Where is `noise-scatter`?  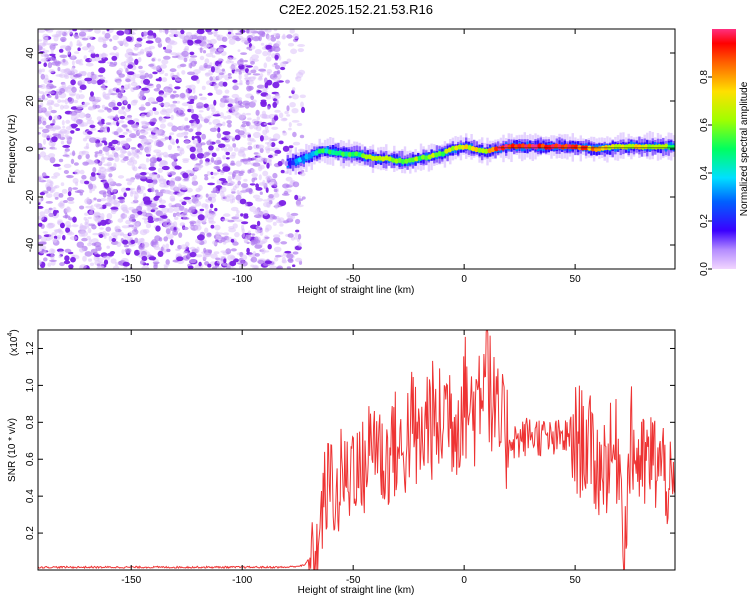
noise-scatter is located at coordinates (172, 149).